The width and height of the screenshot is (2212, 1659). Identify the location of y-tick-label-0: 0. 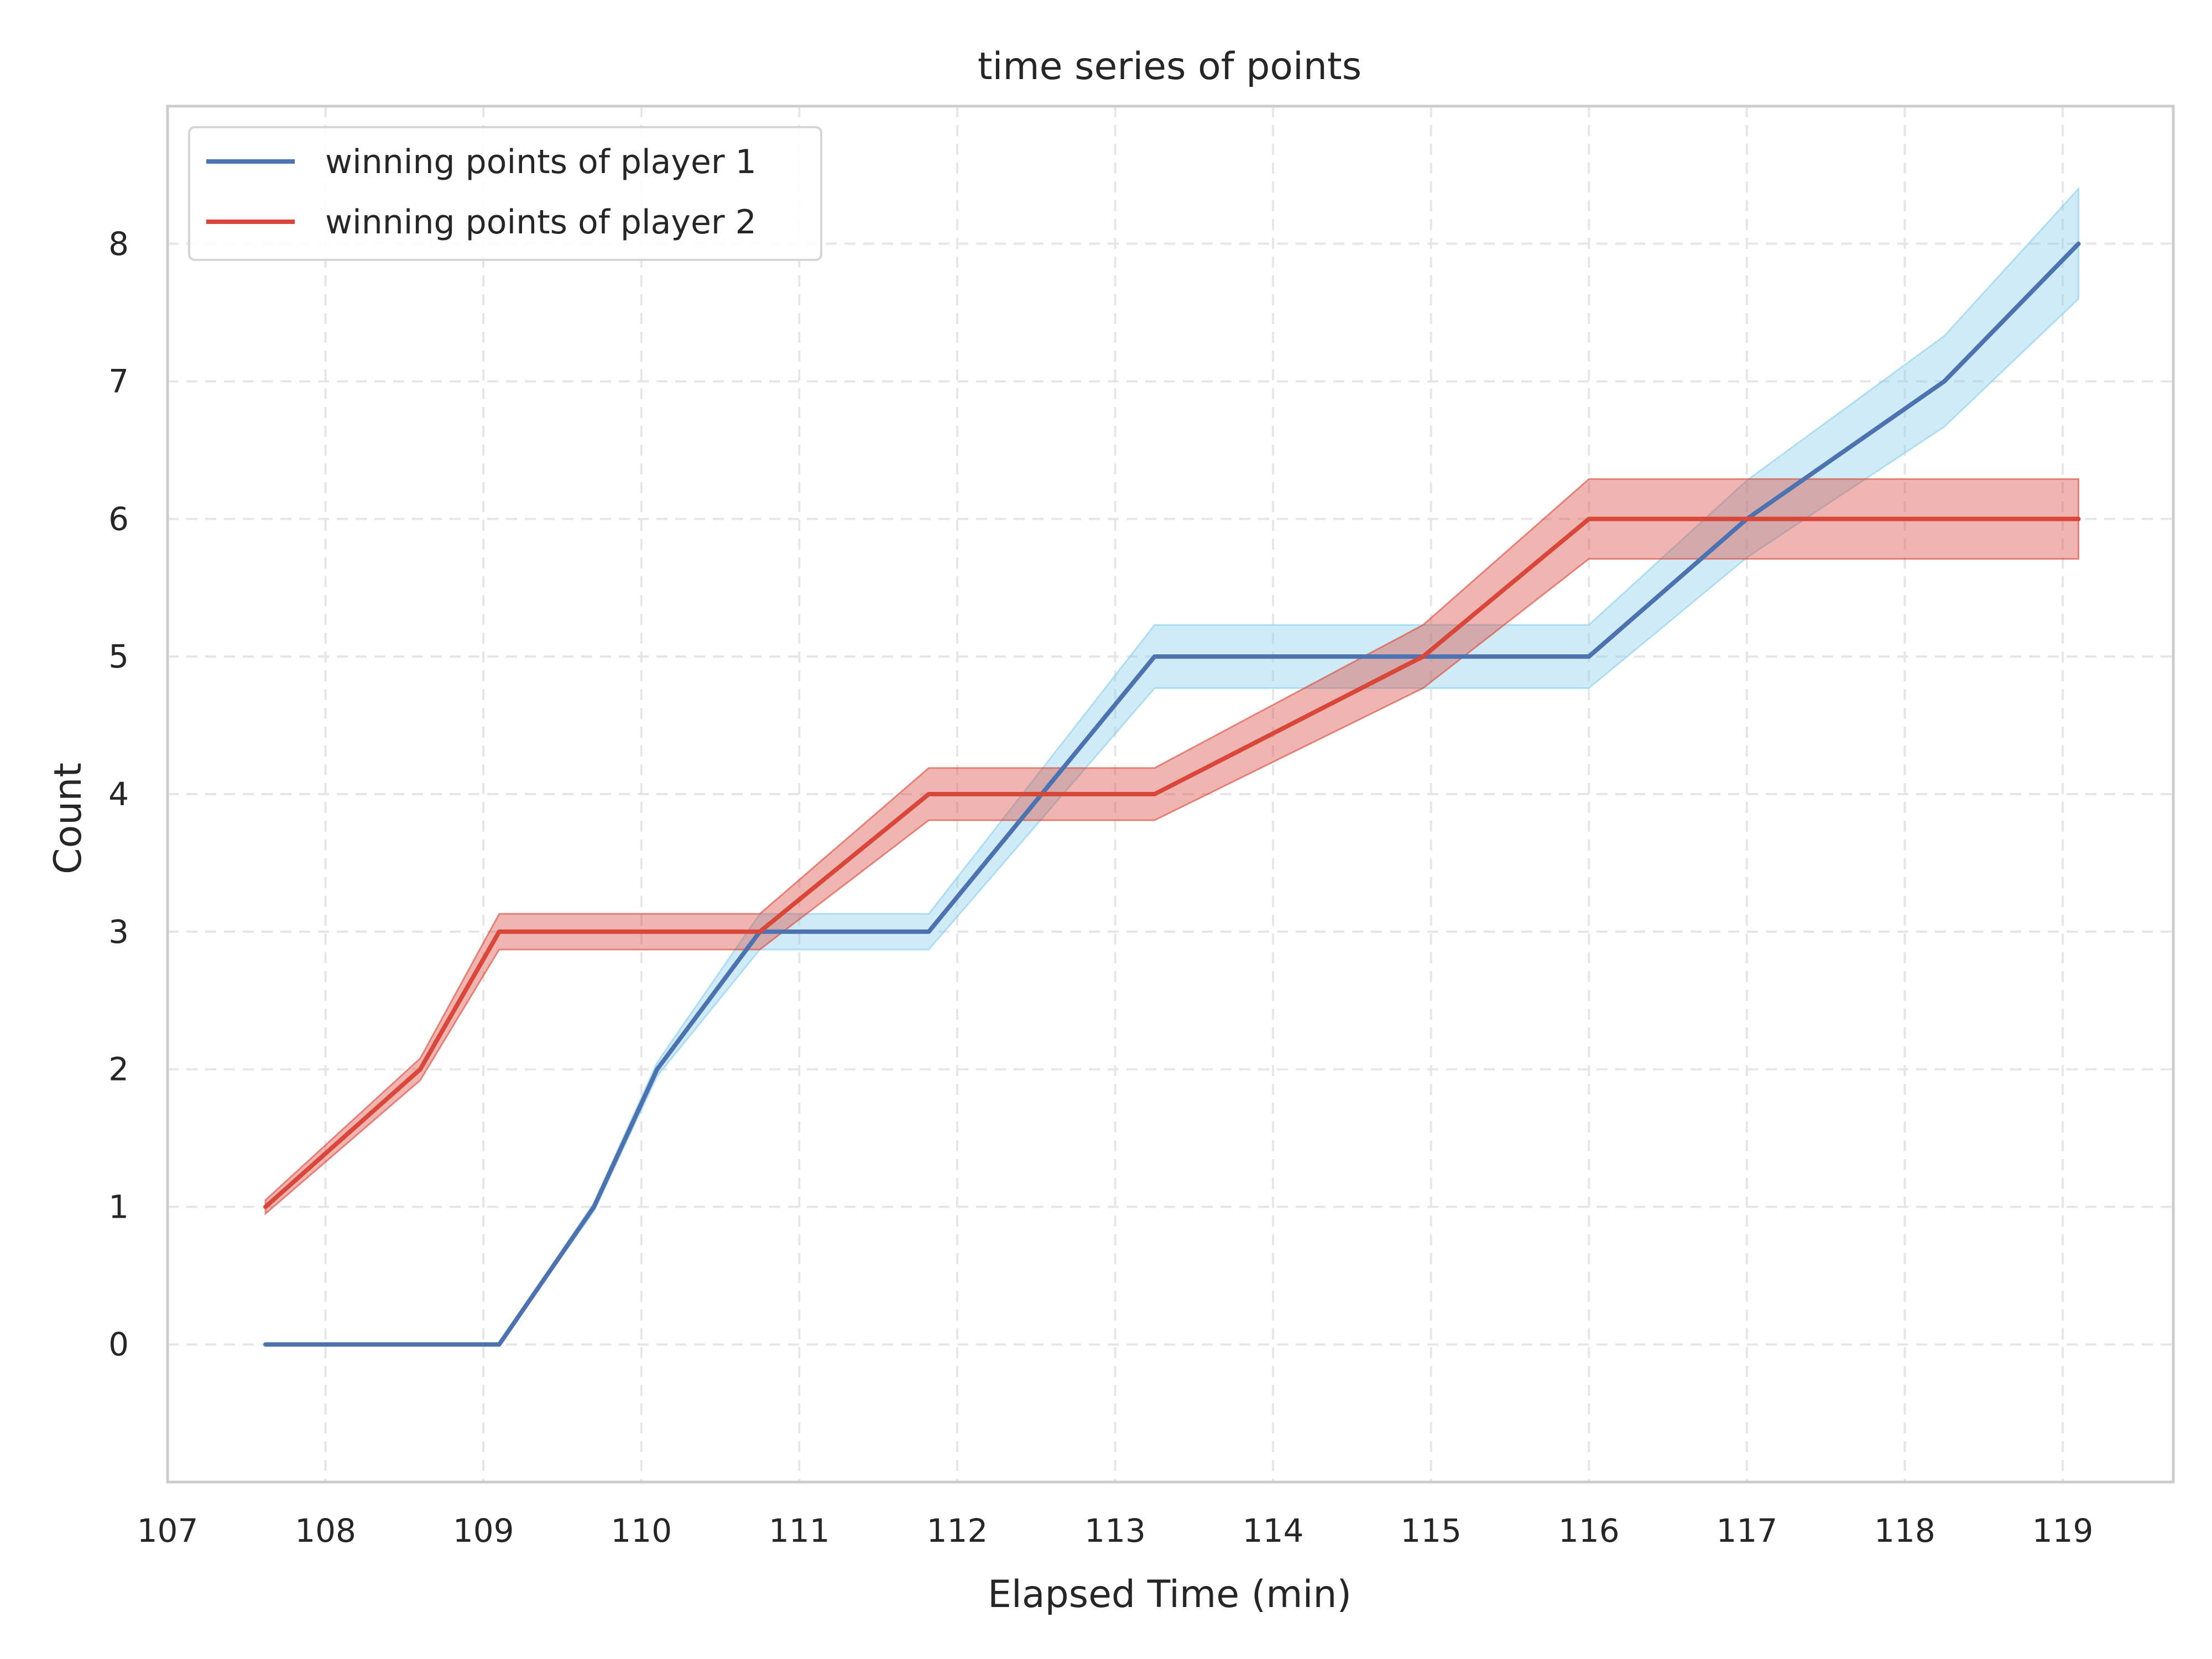
(119, 1344).